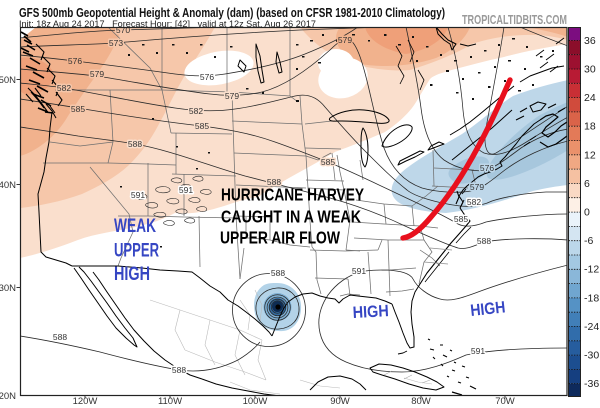 This screenshot has height=408, width=600. Describe the element at coordinates (591, 327) in the screenshot. I see `svg-text: -24` at that location.